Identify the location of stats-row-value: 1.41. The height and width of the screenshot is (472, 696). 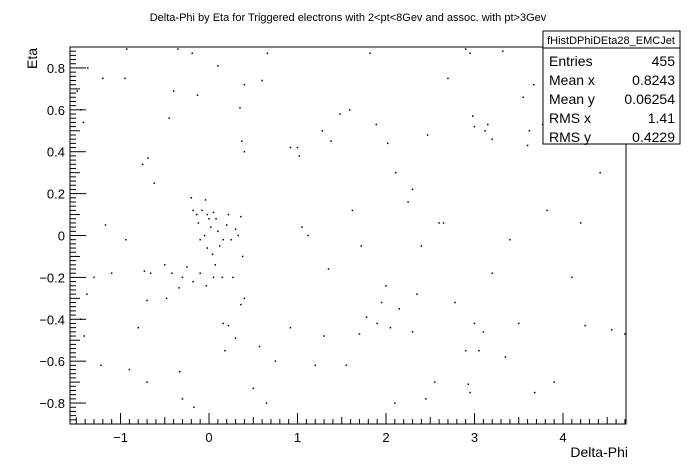
(661, 118).